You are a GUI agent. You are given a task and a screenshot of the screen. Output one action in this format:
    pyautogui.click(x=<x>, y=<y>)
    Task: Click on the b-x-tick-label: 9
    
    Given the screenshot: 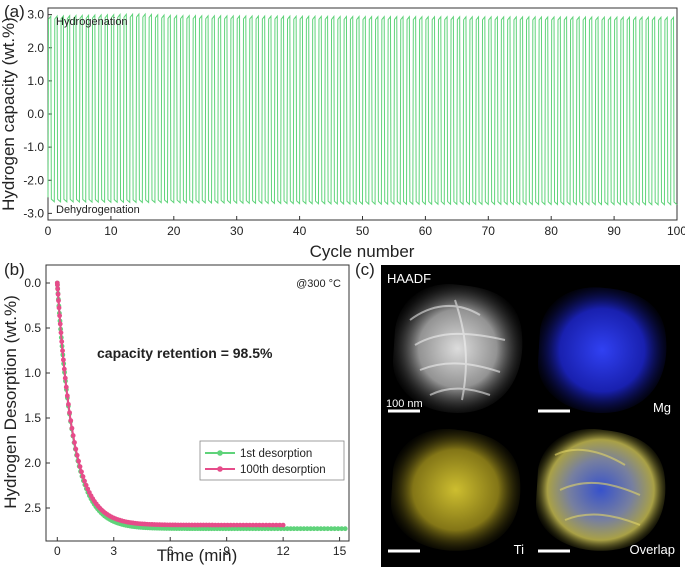 What is the action you would take?
    pyautogui.click(x=226, y=551)
    